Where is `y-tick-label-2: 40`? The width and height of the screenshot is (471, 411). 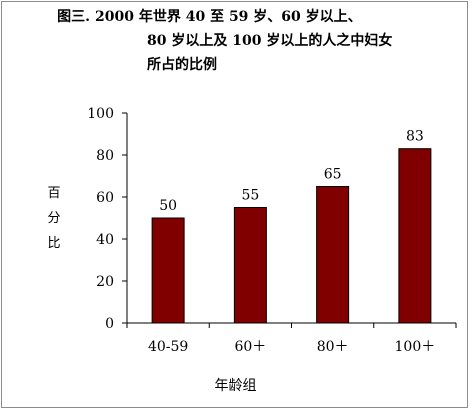
y-tick-label-2: 40 is located at coordinates (105, 240).